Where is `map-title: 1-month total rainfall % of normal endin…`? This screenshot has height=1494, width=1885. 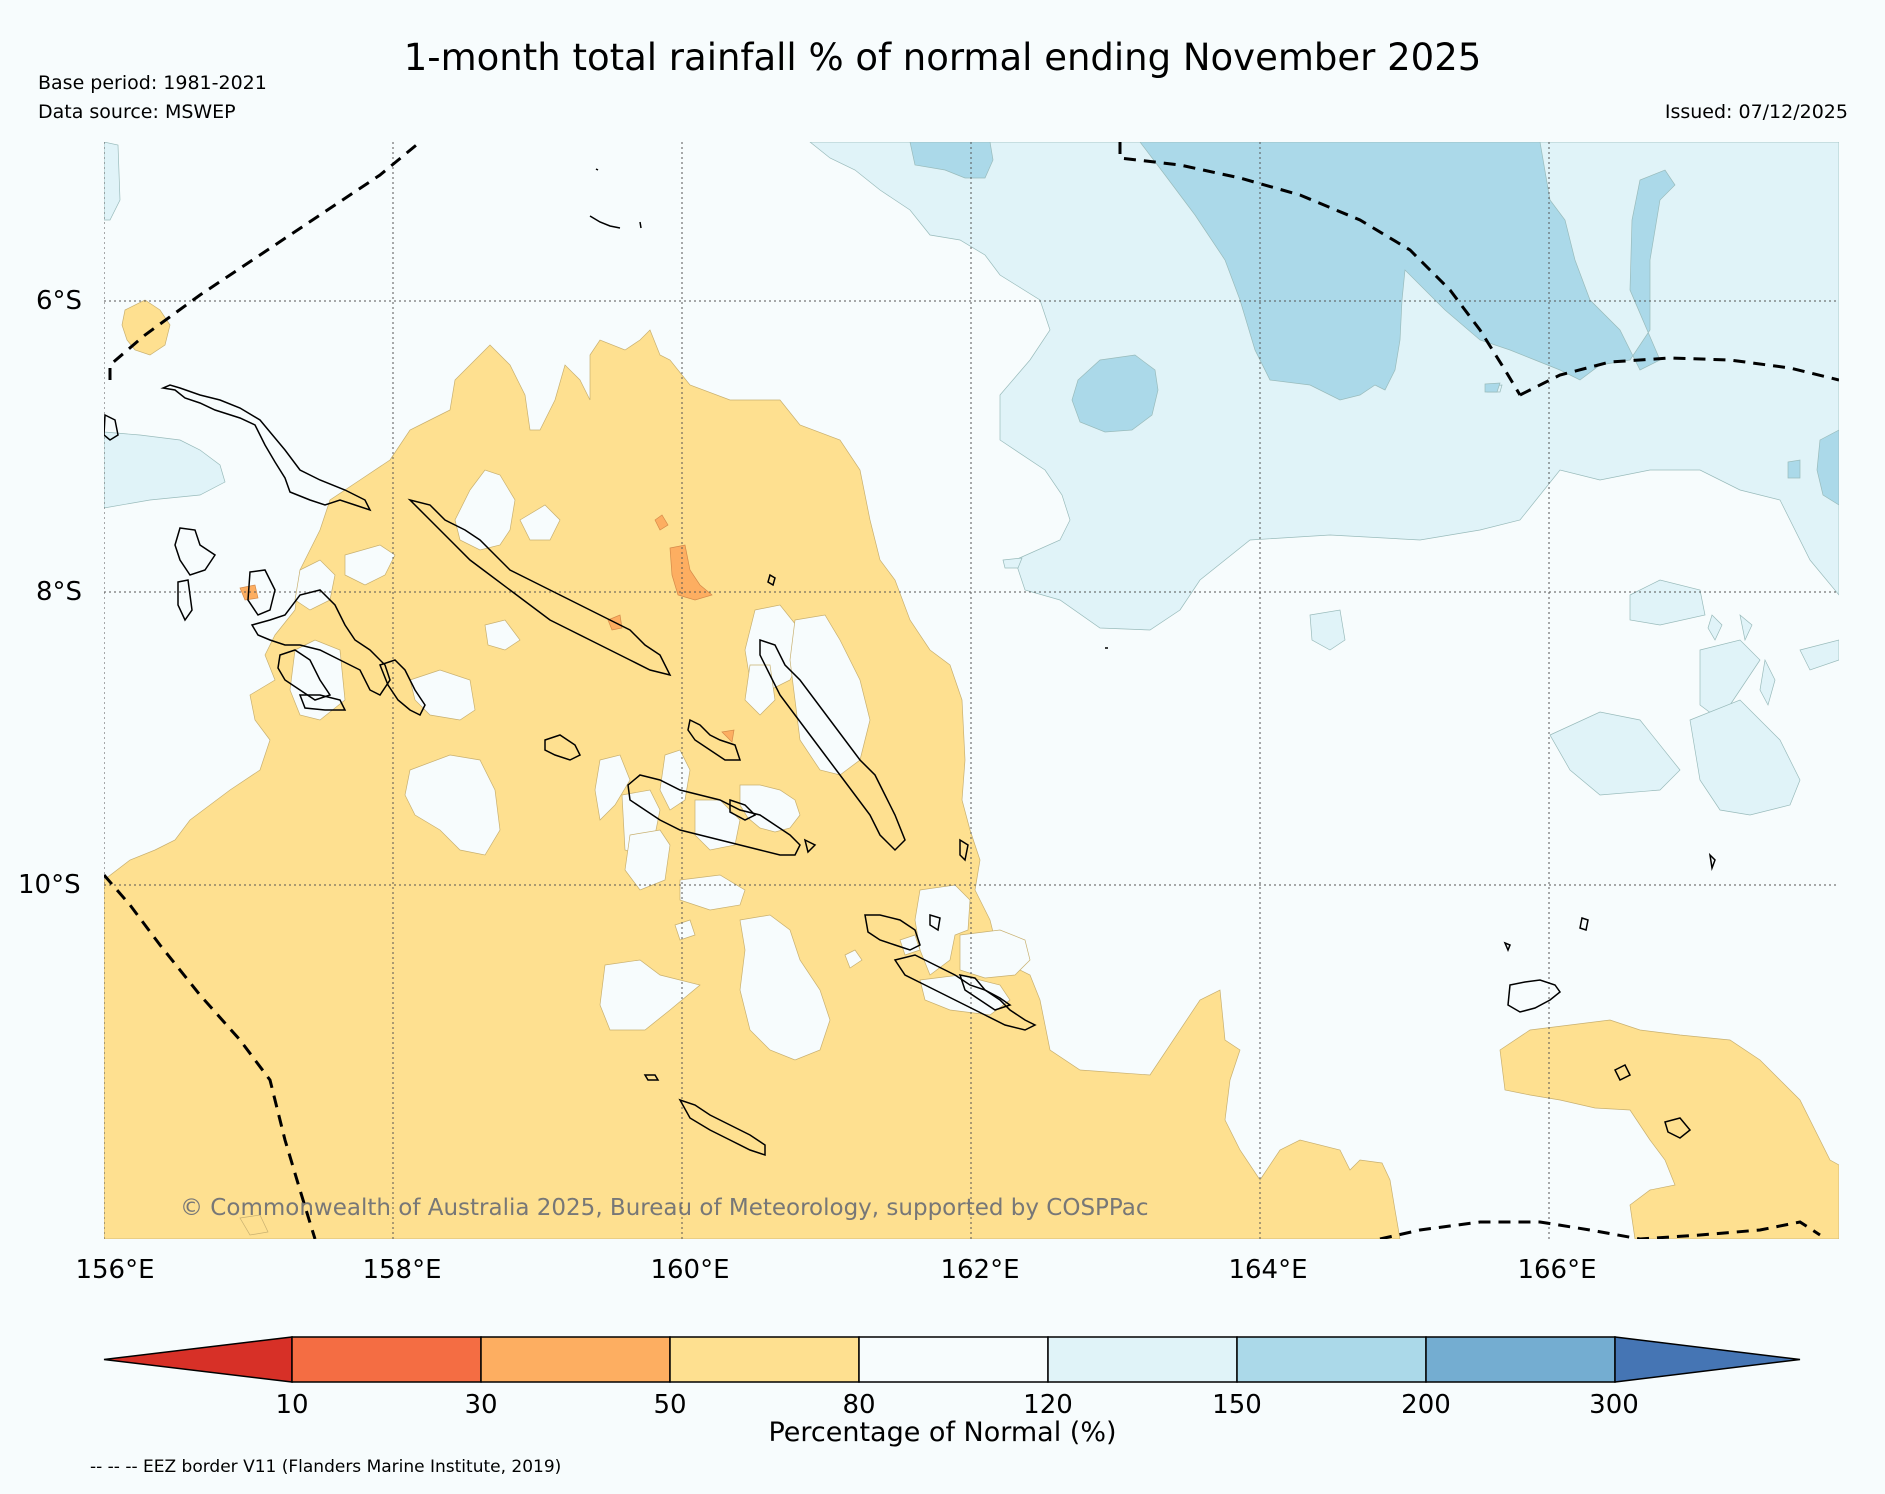 map-title: 1-month total rainfall % of normal endin… is located at coordinates (942, 57).